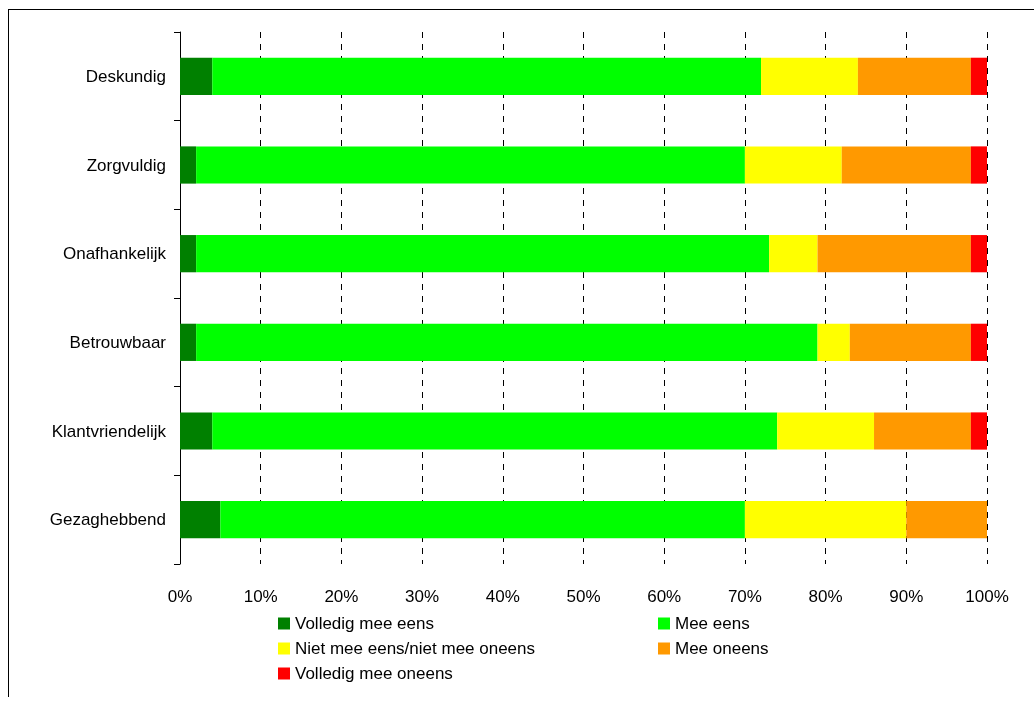 The width and height of the screenshot is (1034, 704). What do you see at coordinates (118, 342) in the screenshot?
I see `y-tick-label: Betrouwbaar` at bounding box center [118, 342].